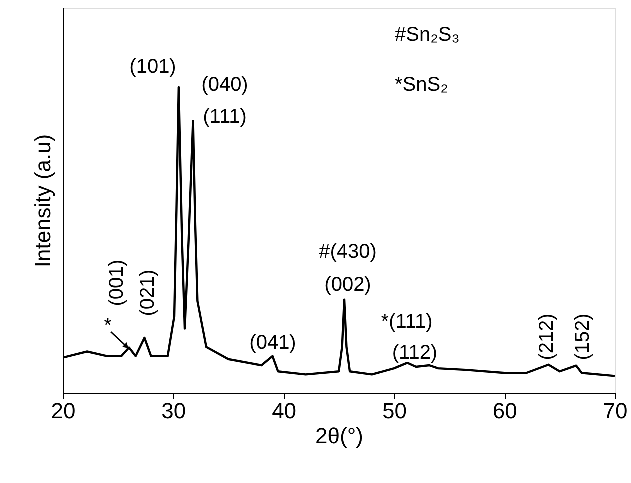 The image size is (631, 483). I want to click on annotation: (111), so click(225, 117).